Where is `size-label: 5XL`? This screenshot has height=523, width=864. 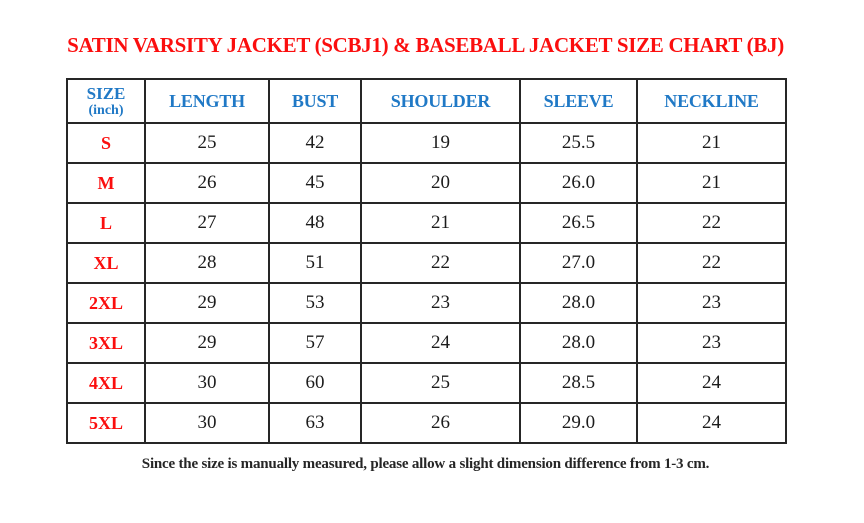
size-label: 5XL is located at coordinates (106, 423).